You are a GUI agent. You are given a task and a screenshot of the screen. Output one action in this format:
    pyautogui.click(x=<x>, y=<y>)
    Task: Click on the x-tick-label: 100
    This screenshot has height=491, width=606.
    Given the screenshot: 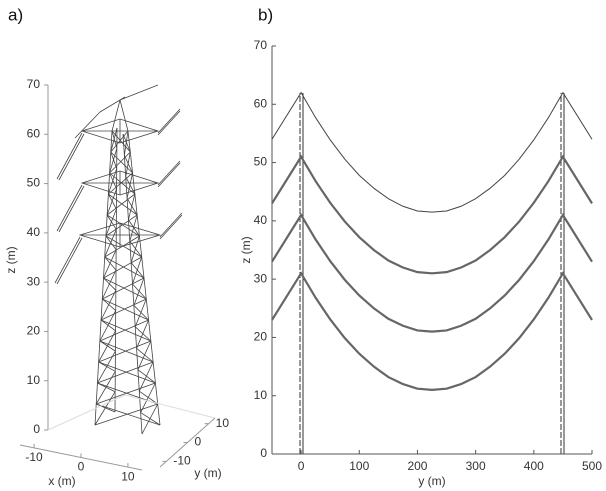 What is the action you would take?
    pyautogui.click(x=359, y=466)
    